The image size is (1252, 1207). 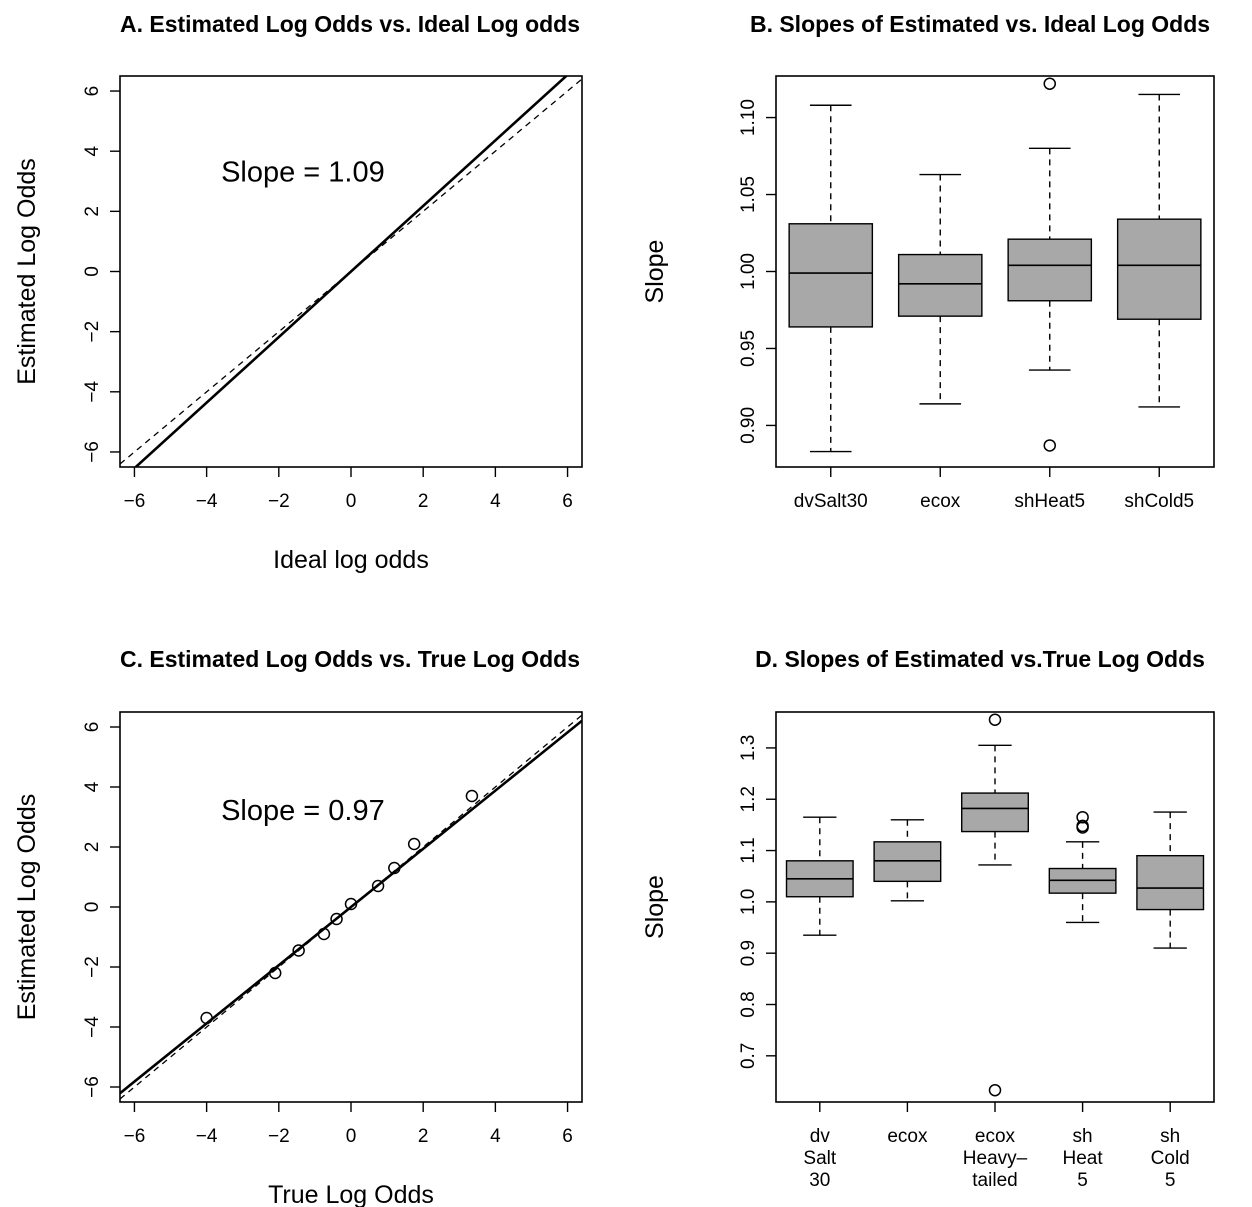 I want to click on panel-b-category-label: shCold5, so click(x=1159, y=501).